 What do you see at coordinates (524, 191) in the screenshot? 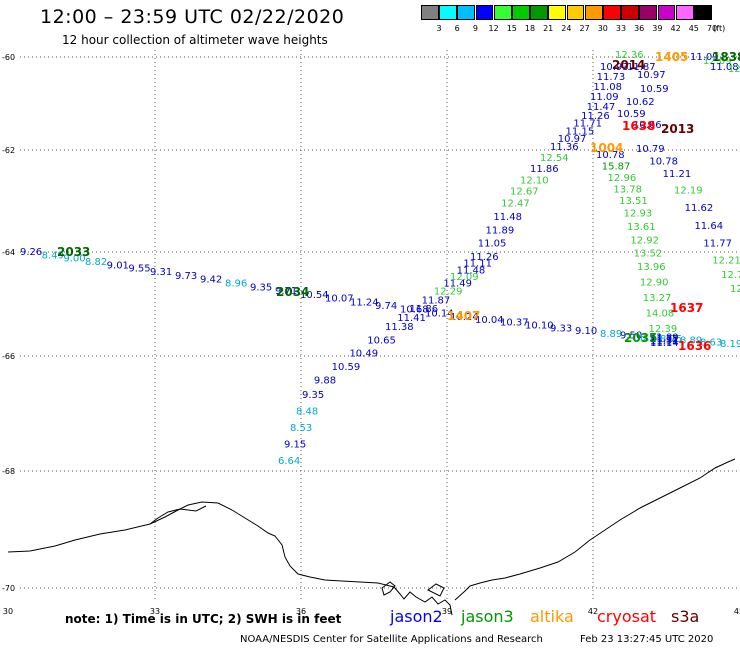
I see `wave-height-label: 12.67` at bounding box center [524, 191].